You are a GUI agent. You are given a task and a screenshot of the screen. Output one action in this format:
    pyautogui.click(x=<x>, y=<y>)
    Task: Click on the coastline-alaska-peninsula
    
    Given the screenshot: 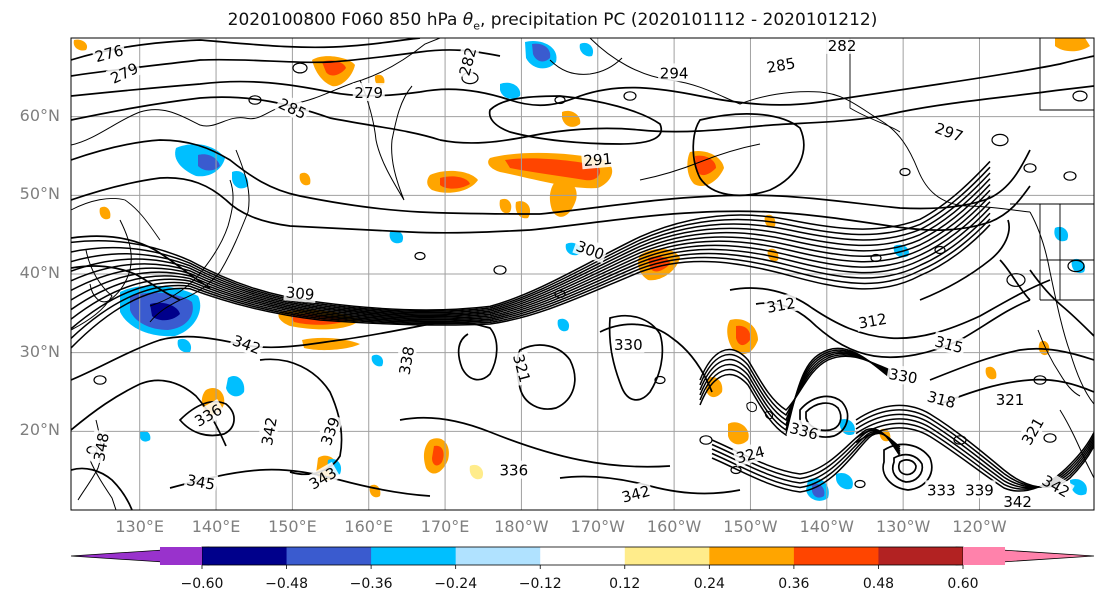 What is the action you would take?
    pyautogui.click(x=700, y=162)
    